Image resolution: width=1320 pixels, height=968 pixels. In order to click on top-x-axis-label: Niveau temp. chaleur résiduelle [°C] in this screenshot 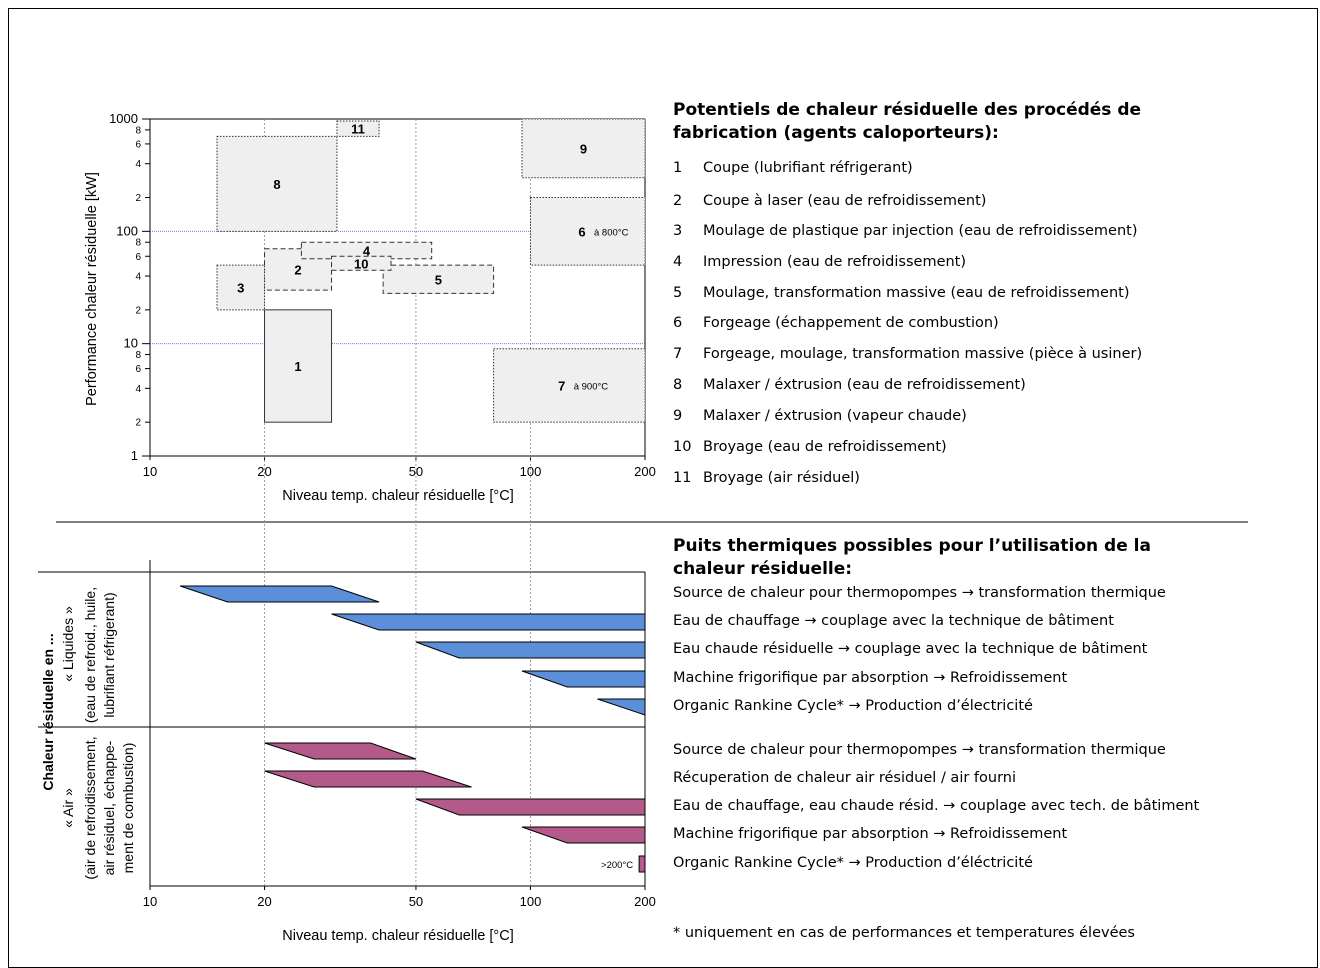, I will do `click(397, 496)`.